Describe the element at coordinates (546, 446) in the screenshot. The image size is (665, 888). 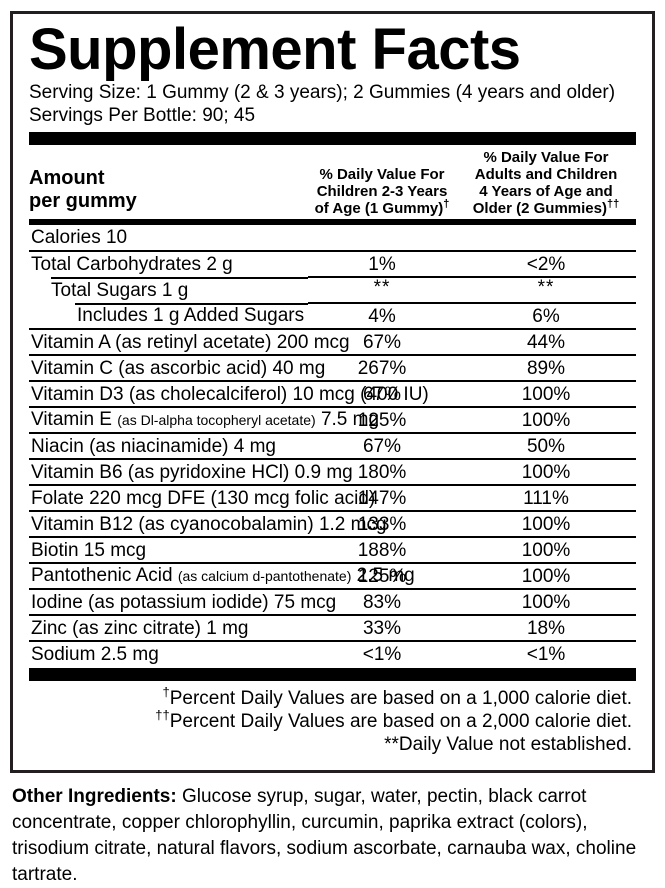
I see `nutrient-dv-adult: 50%` at that location.